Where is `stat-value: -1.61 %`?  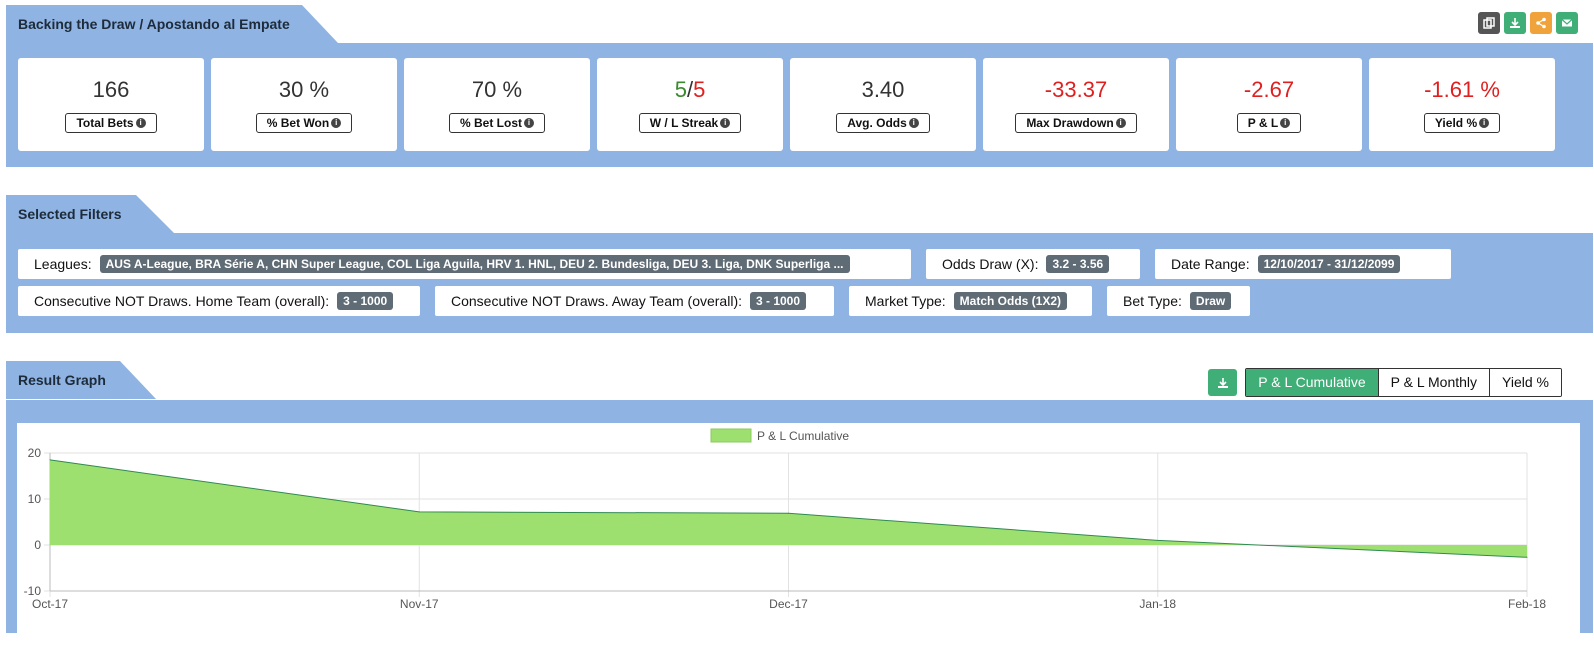 stat-value: -1.61 % is located at coordinates (1462, 89).